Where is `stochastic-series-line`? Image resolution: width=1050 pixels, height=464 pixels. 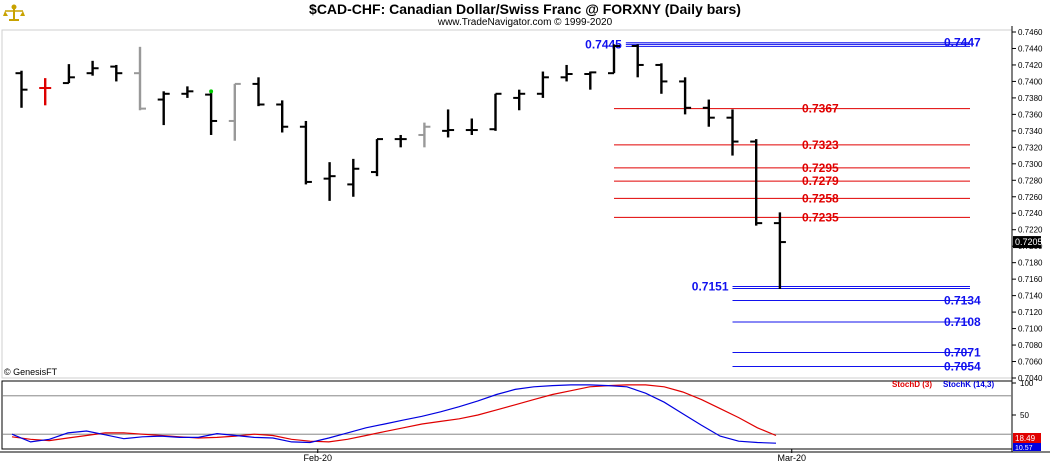 stochastic-series-line is located at coordinates (394, 414).